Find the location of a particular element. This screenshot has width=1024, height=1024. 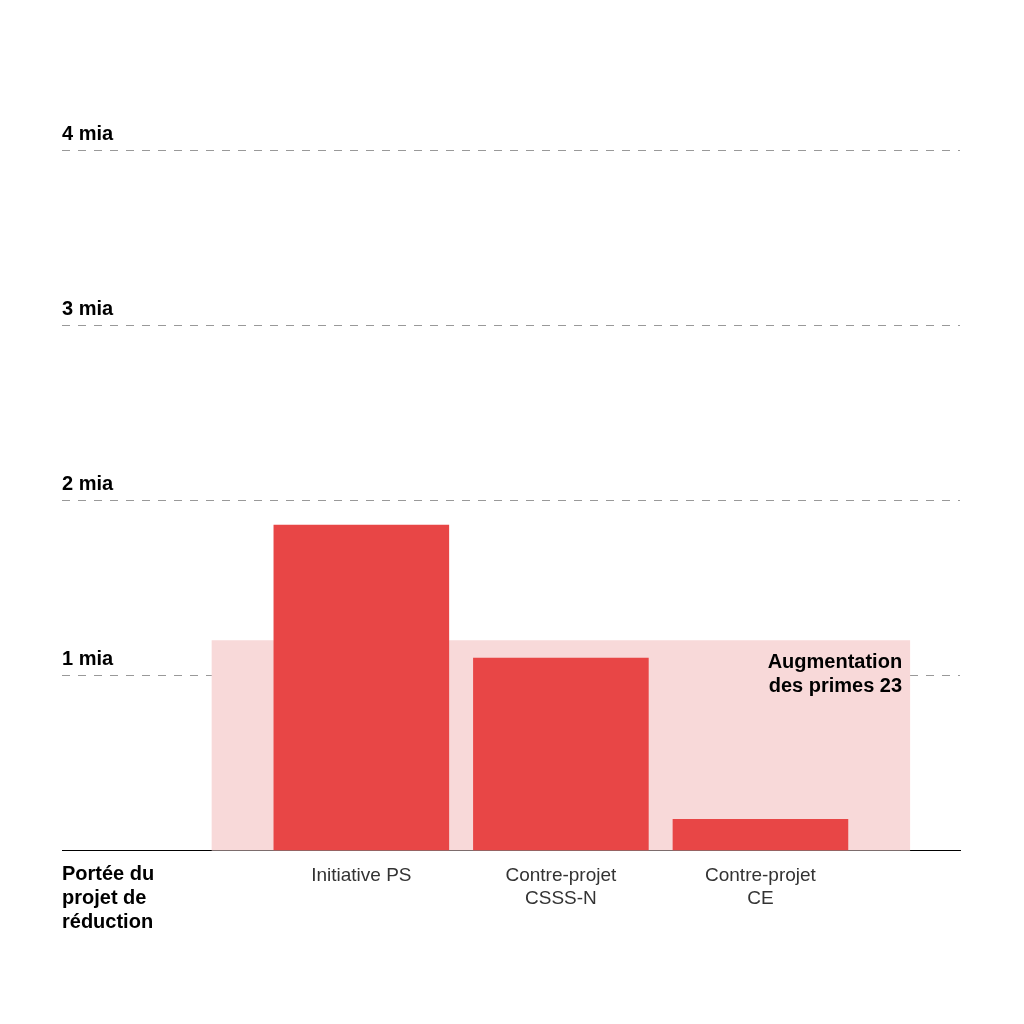

x-axis-title: Portée du projet de réduction is located at coordinates (108, 896).